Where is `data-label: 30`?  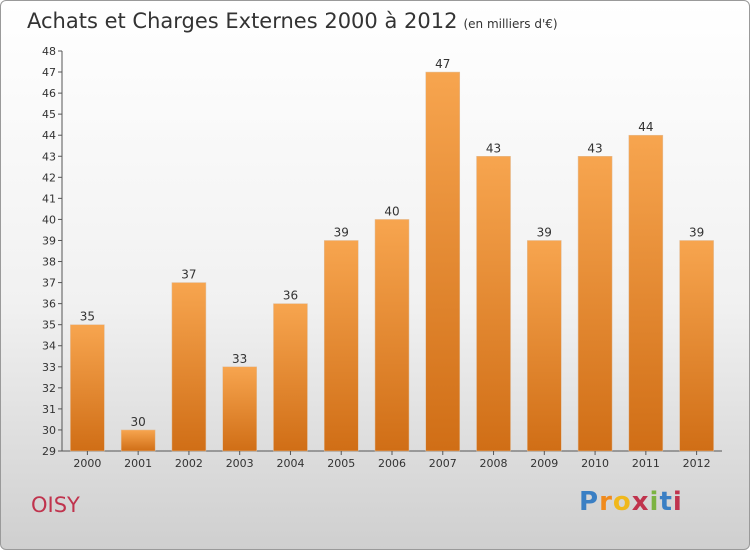 data-label: 30 is located at coordinates (138, 422).